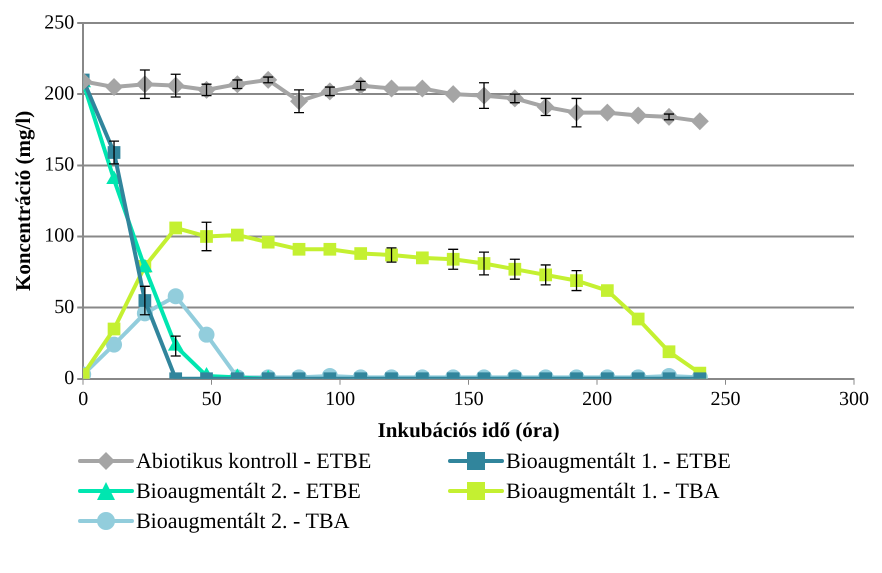  I want to click on y-tick-label: 50, so click(64, 307).